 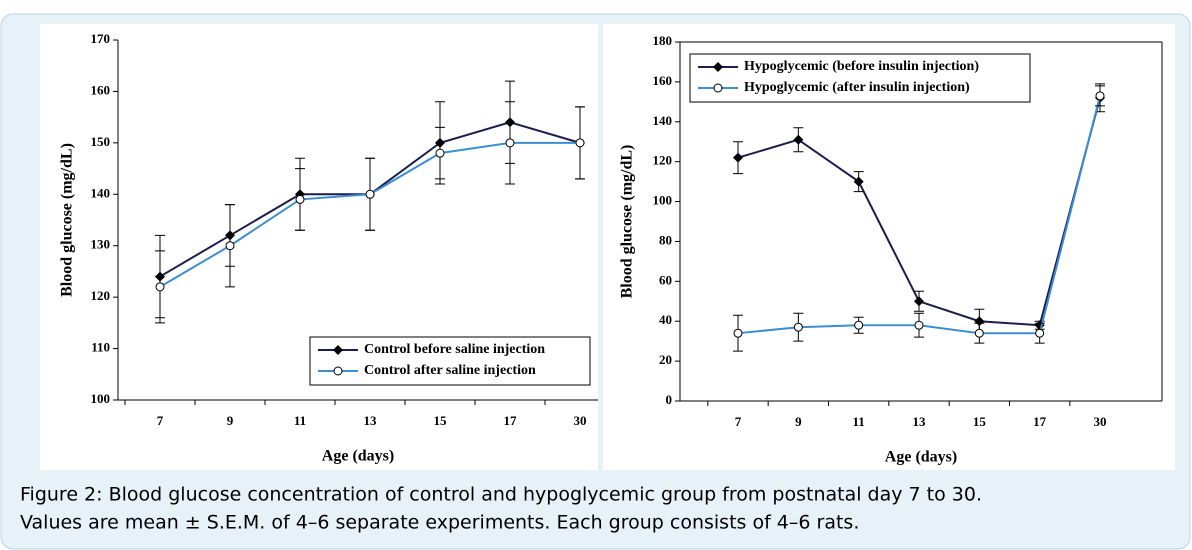 I want to click on y-tick-label: 150, so click(x=101, y=141).